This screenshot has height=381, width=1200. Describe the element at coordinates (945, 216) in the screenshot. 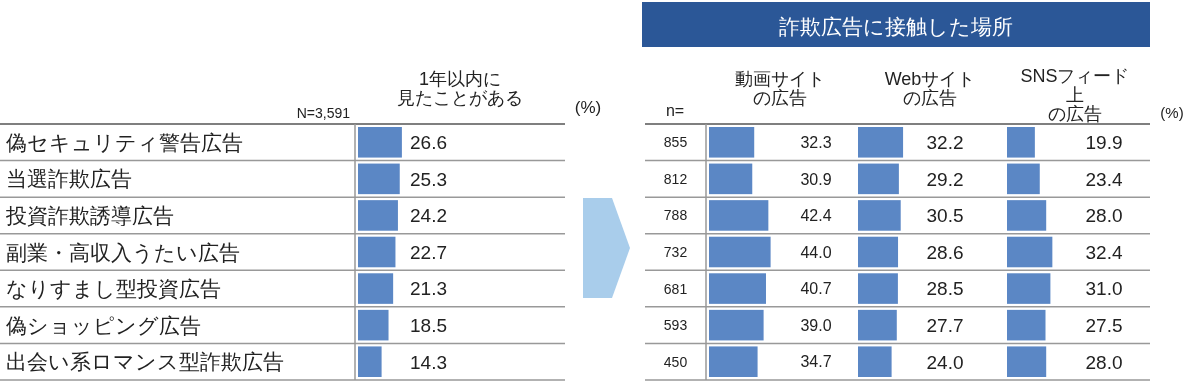

I see `data-label: 30.5` at that location.